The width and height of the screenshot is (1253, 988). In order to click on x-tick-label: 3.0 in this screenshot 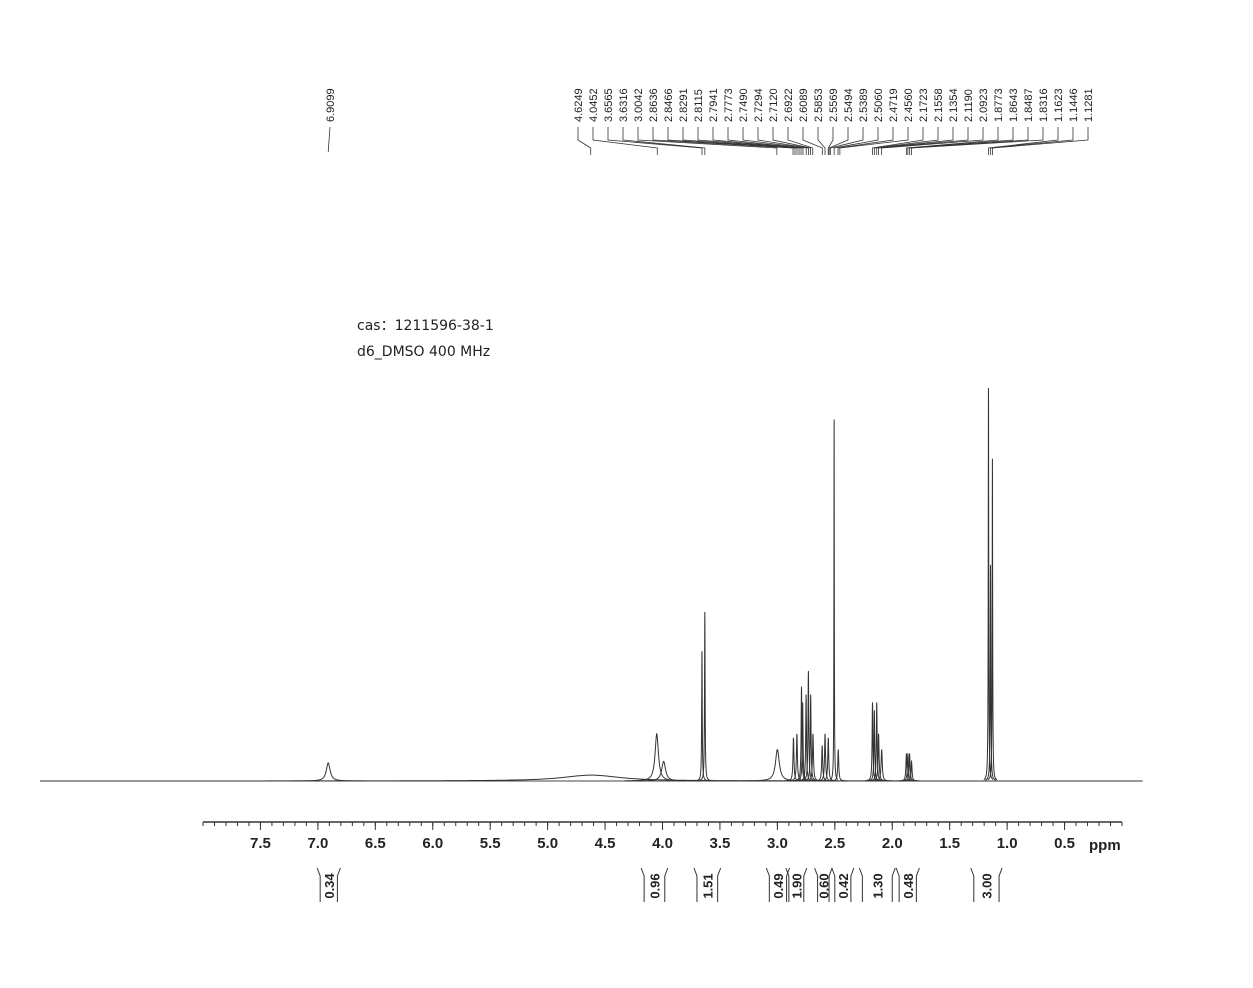, I will do `click(777, 843)`.